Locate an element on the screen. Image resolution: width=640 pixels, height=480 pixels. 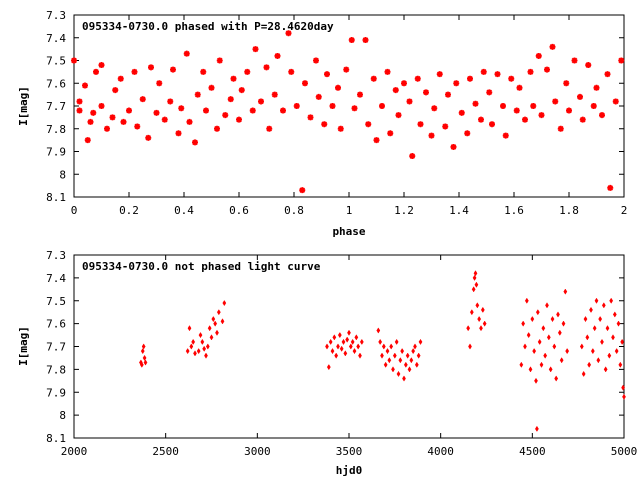
phased-x-tick-label: 0.2 is located at coordinates (129, 210).